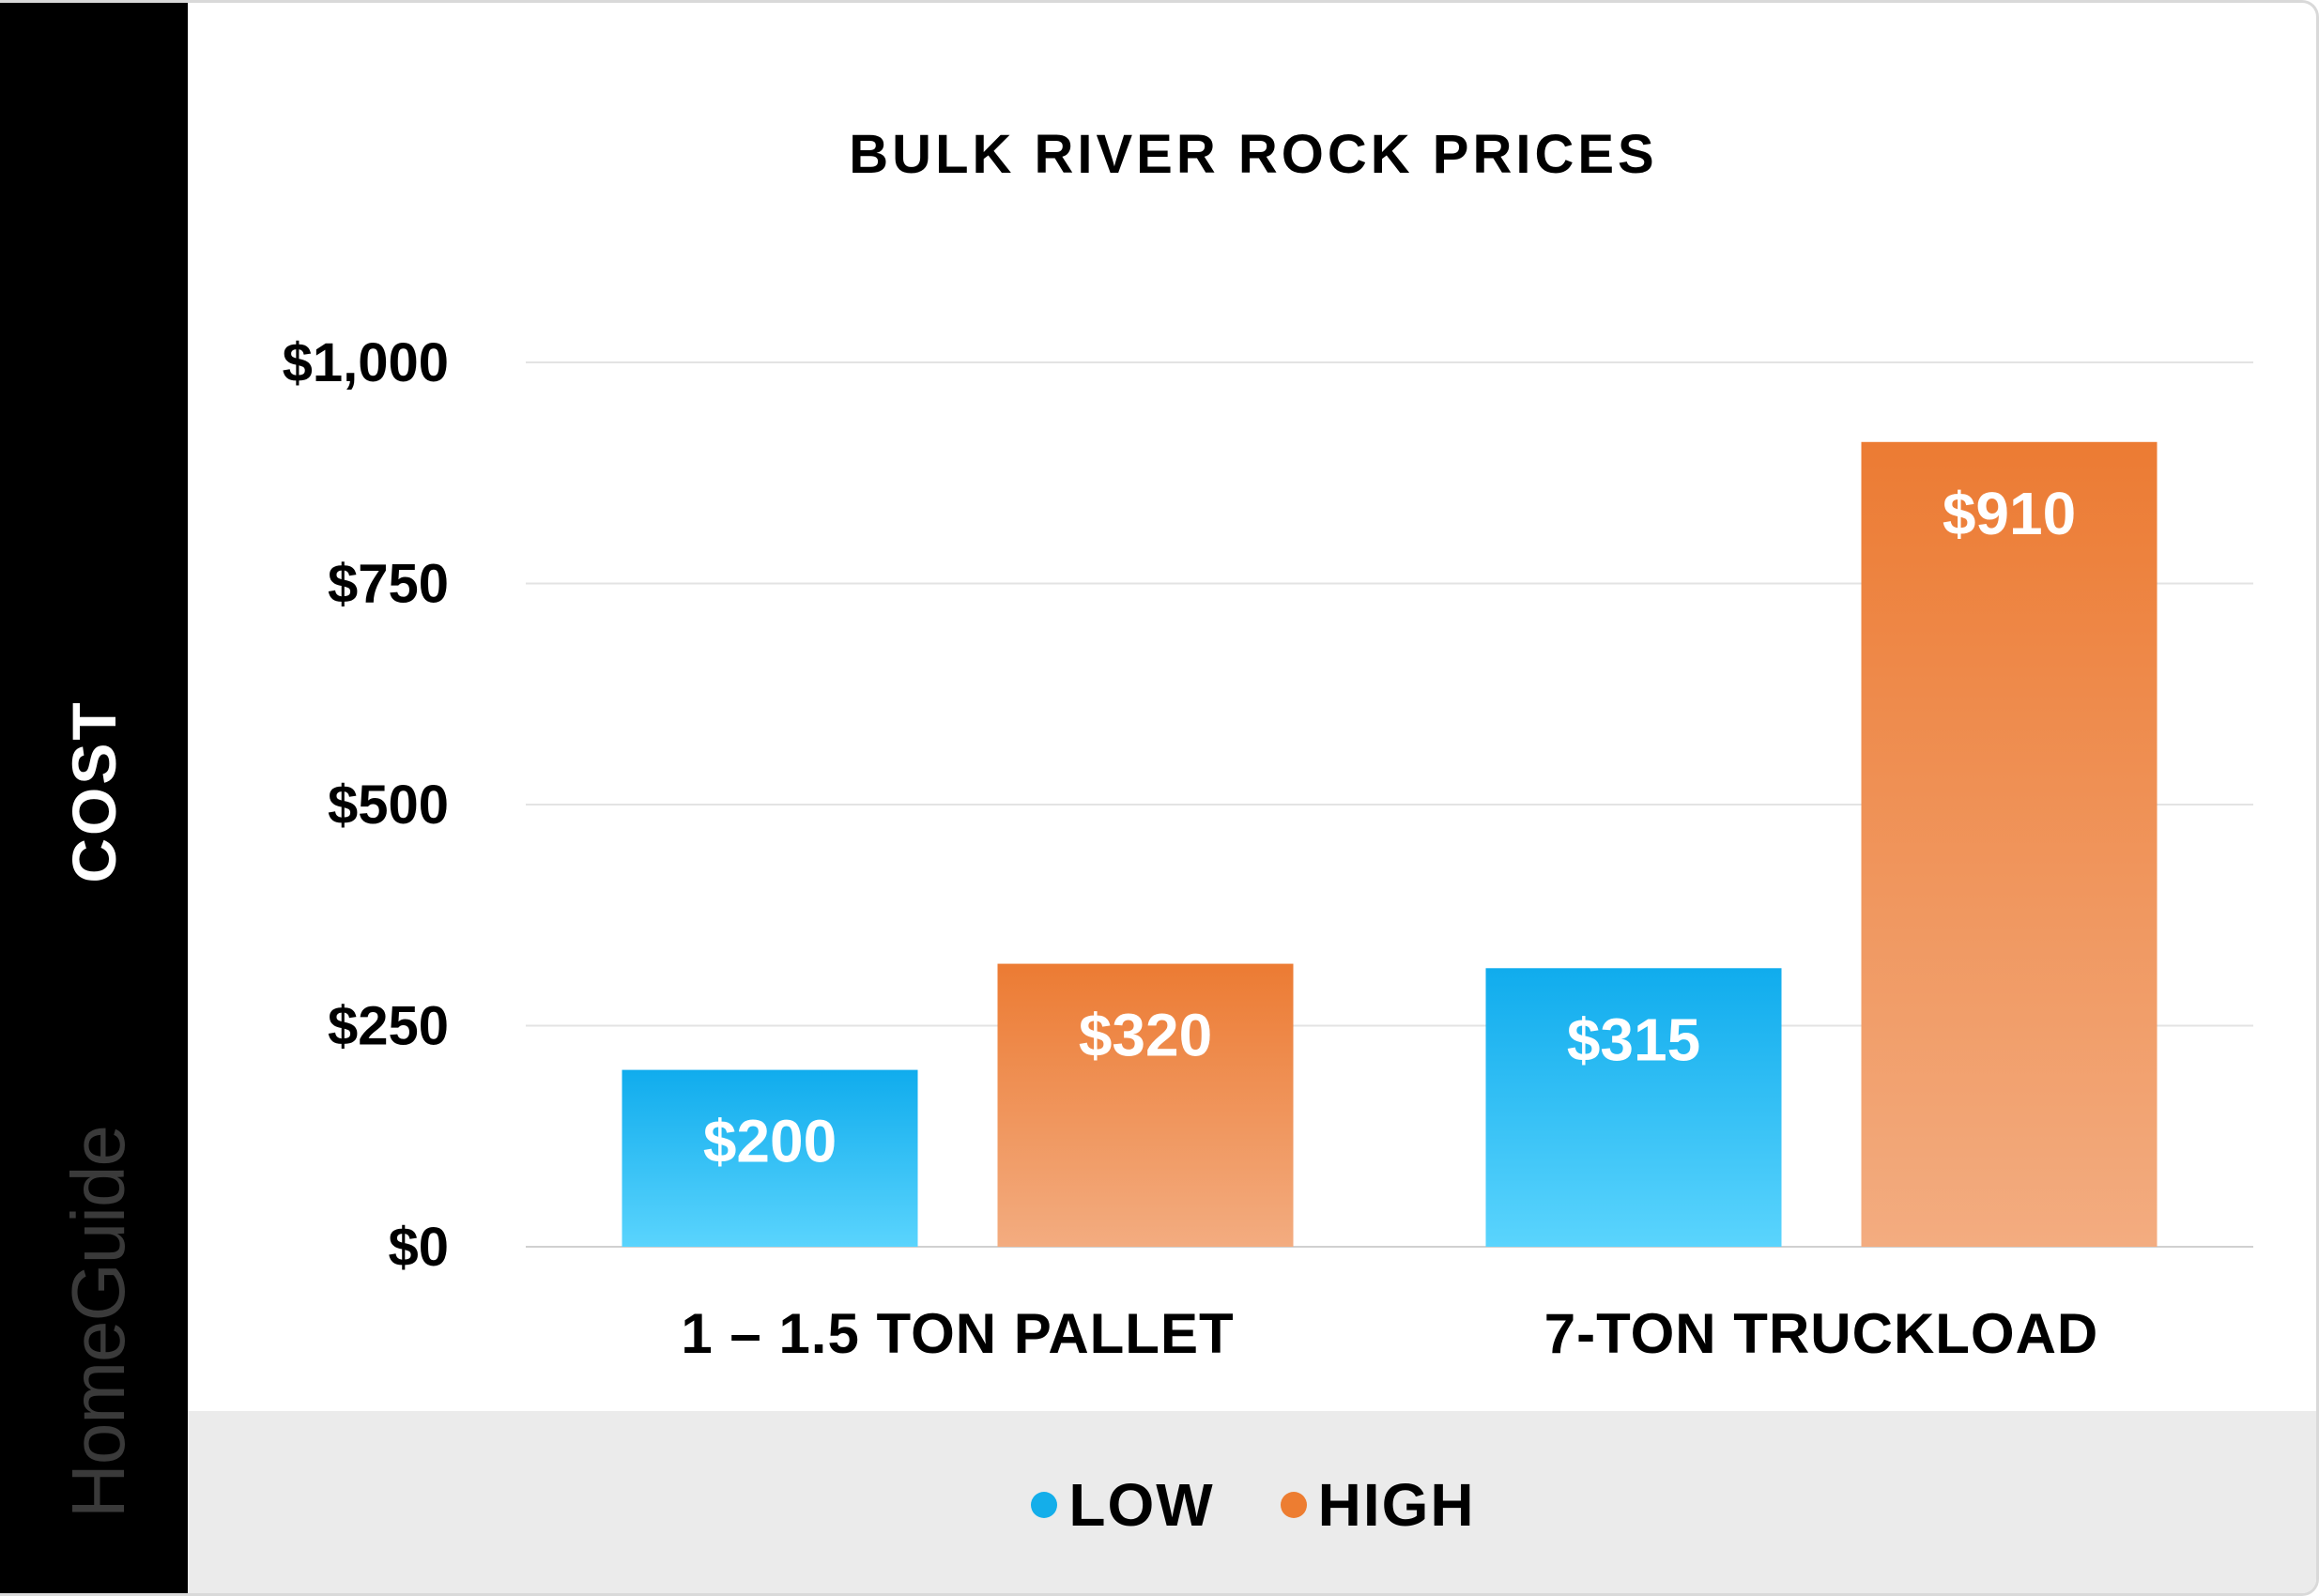 The image size is (2319, 1596). What do you see at coordinates (388, 585) in the screenshot?
I see `y-tick-label: $750` at bounding box center [388, 585].